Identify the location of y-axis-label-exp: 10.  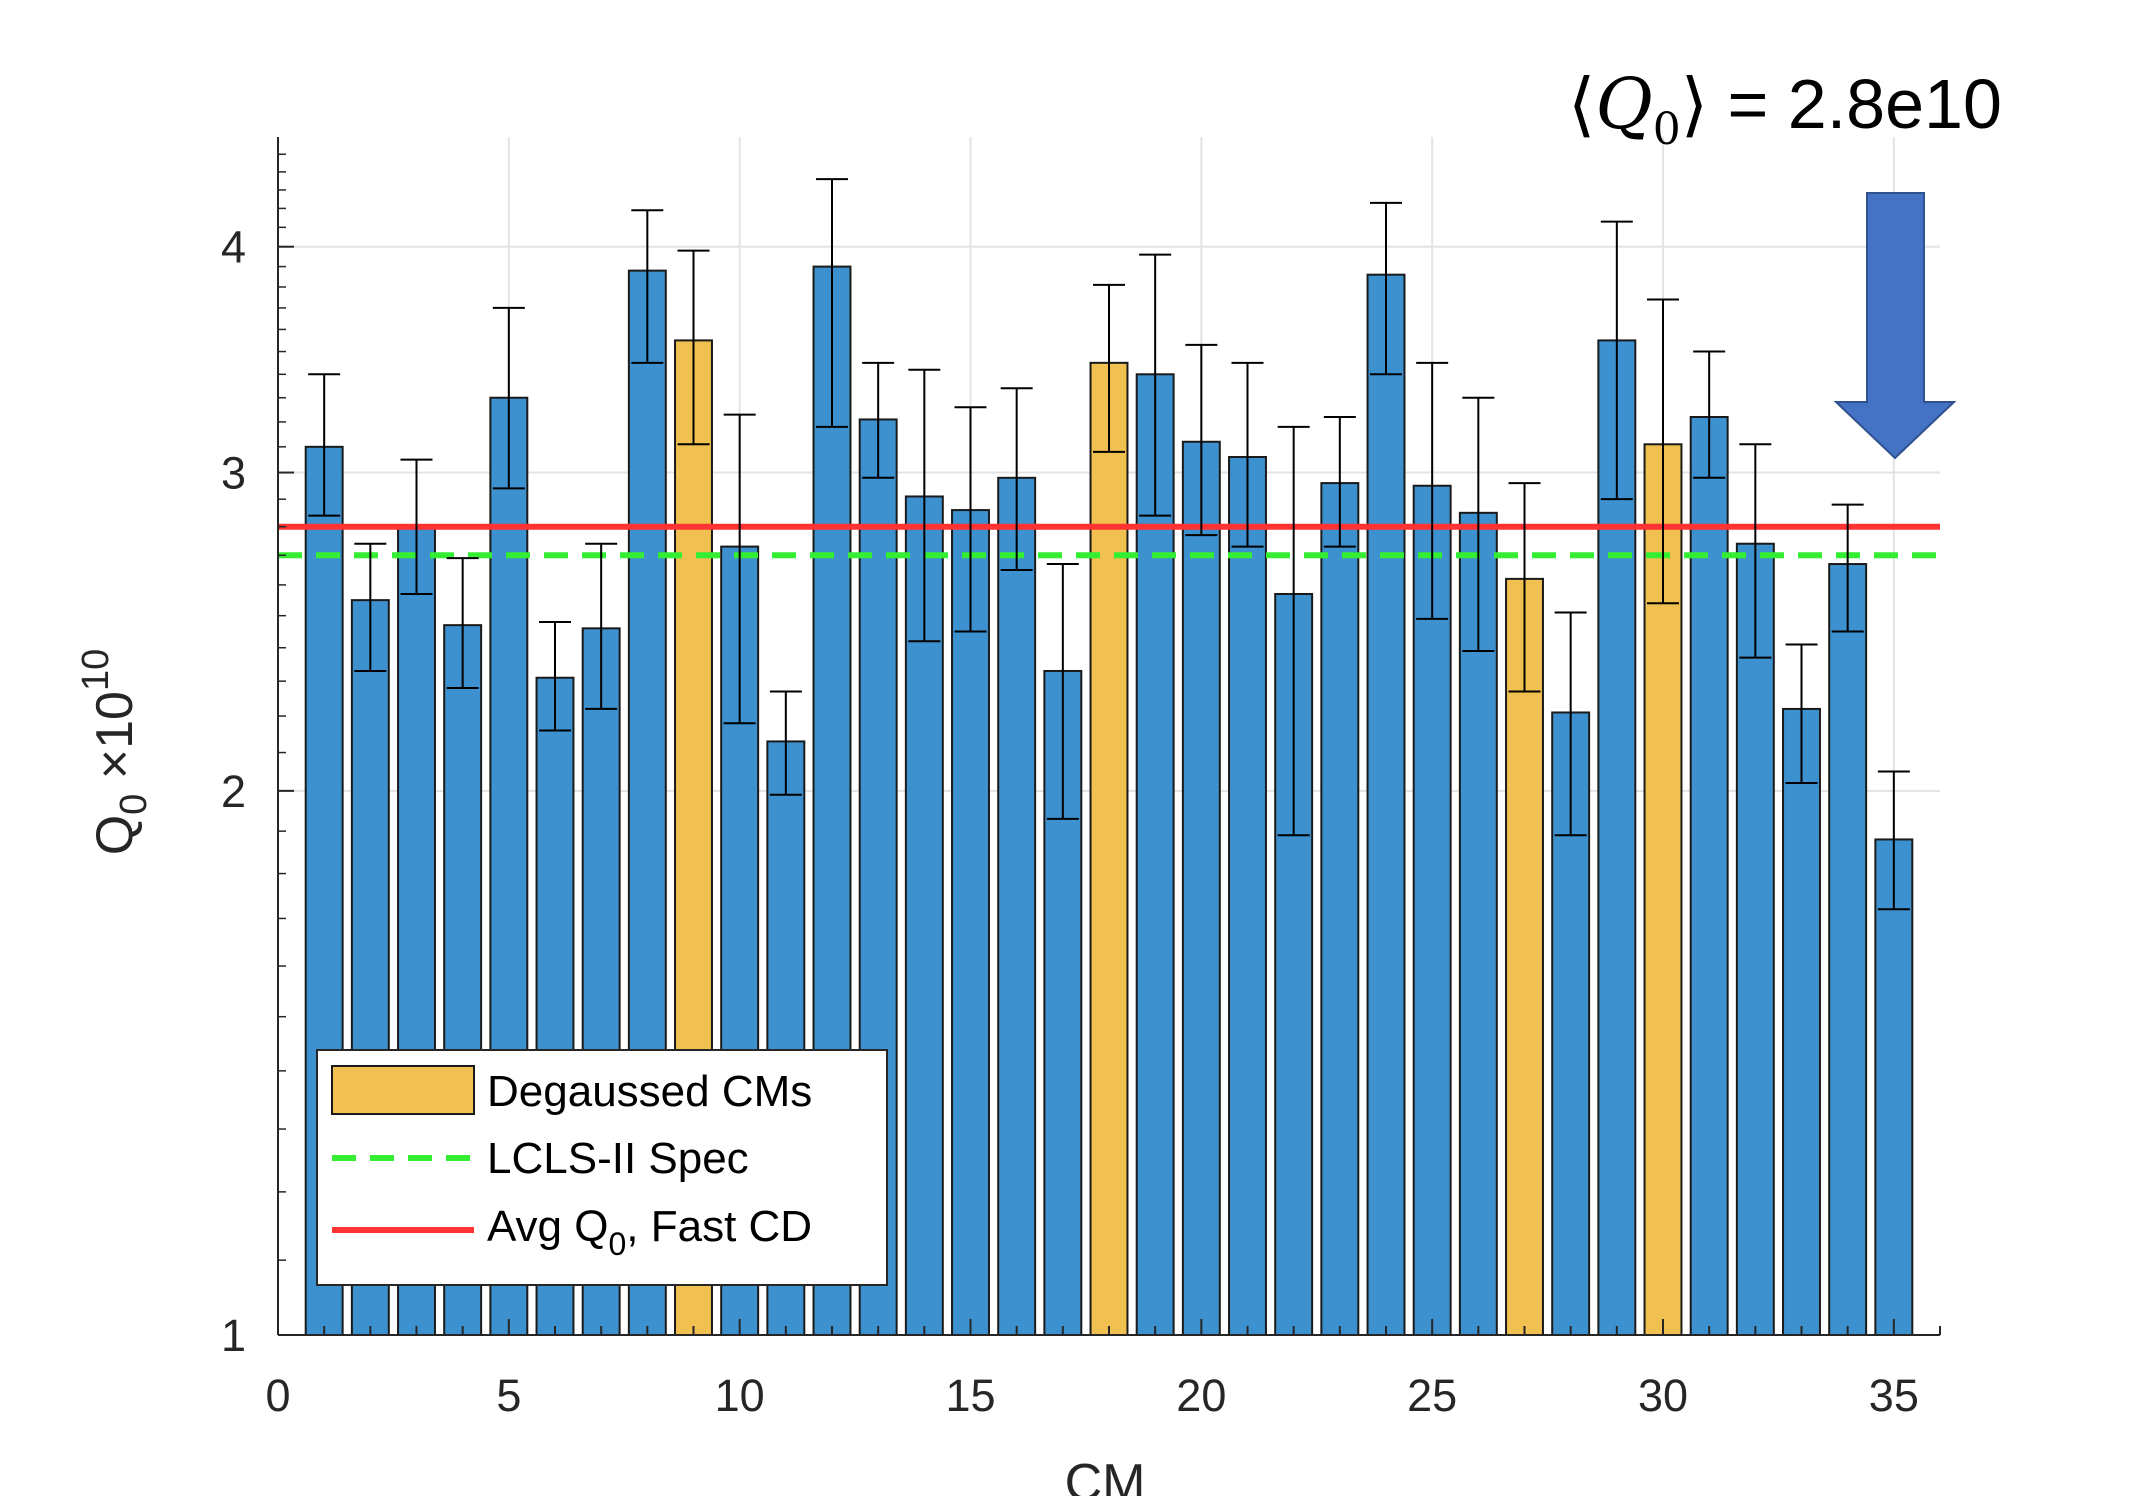
(96, 670).